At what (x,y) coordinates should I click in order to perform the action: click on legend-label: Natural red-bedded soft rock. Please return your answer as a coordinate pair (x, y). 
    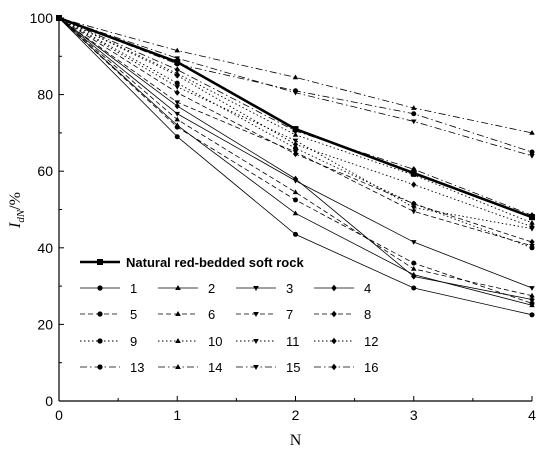
    Looking at the image, I should click on (215, 262).